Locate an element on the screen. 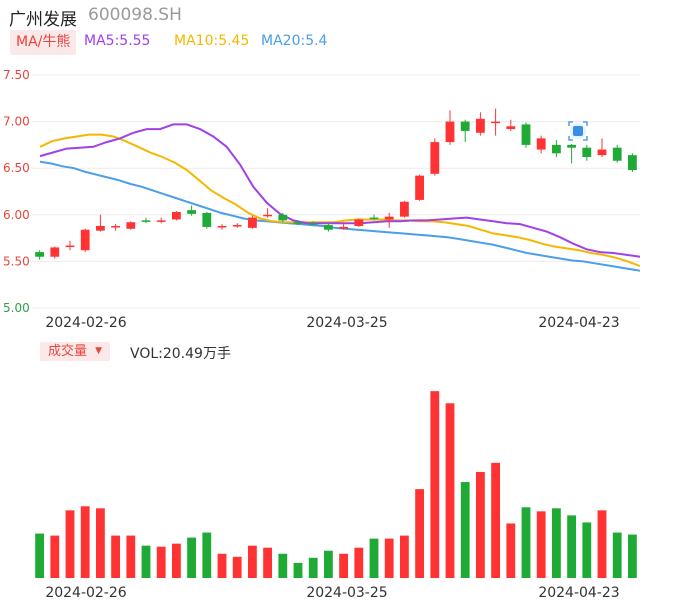 Image resolution: width=686 pixels, height=606 pixels. chevron-down-icon: ▼ is located at coordinates (99, 351).